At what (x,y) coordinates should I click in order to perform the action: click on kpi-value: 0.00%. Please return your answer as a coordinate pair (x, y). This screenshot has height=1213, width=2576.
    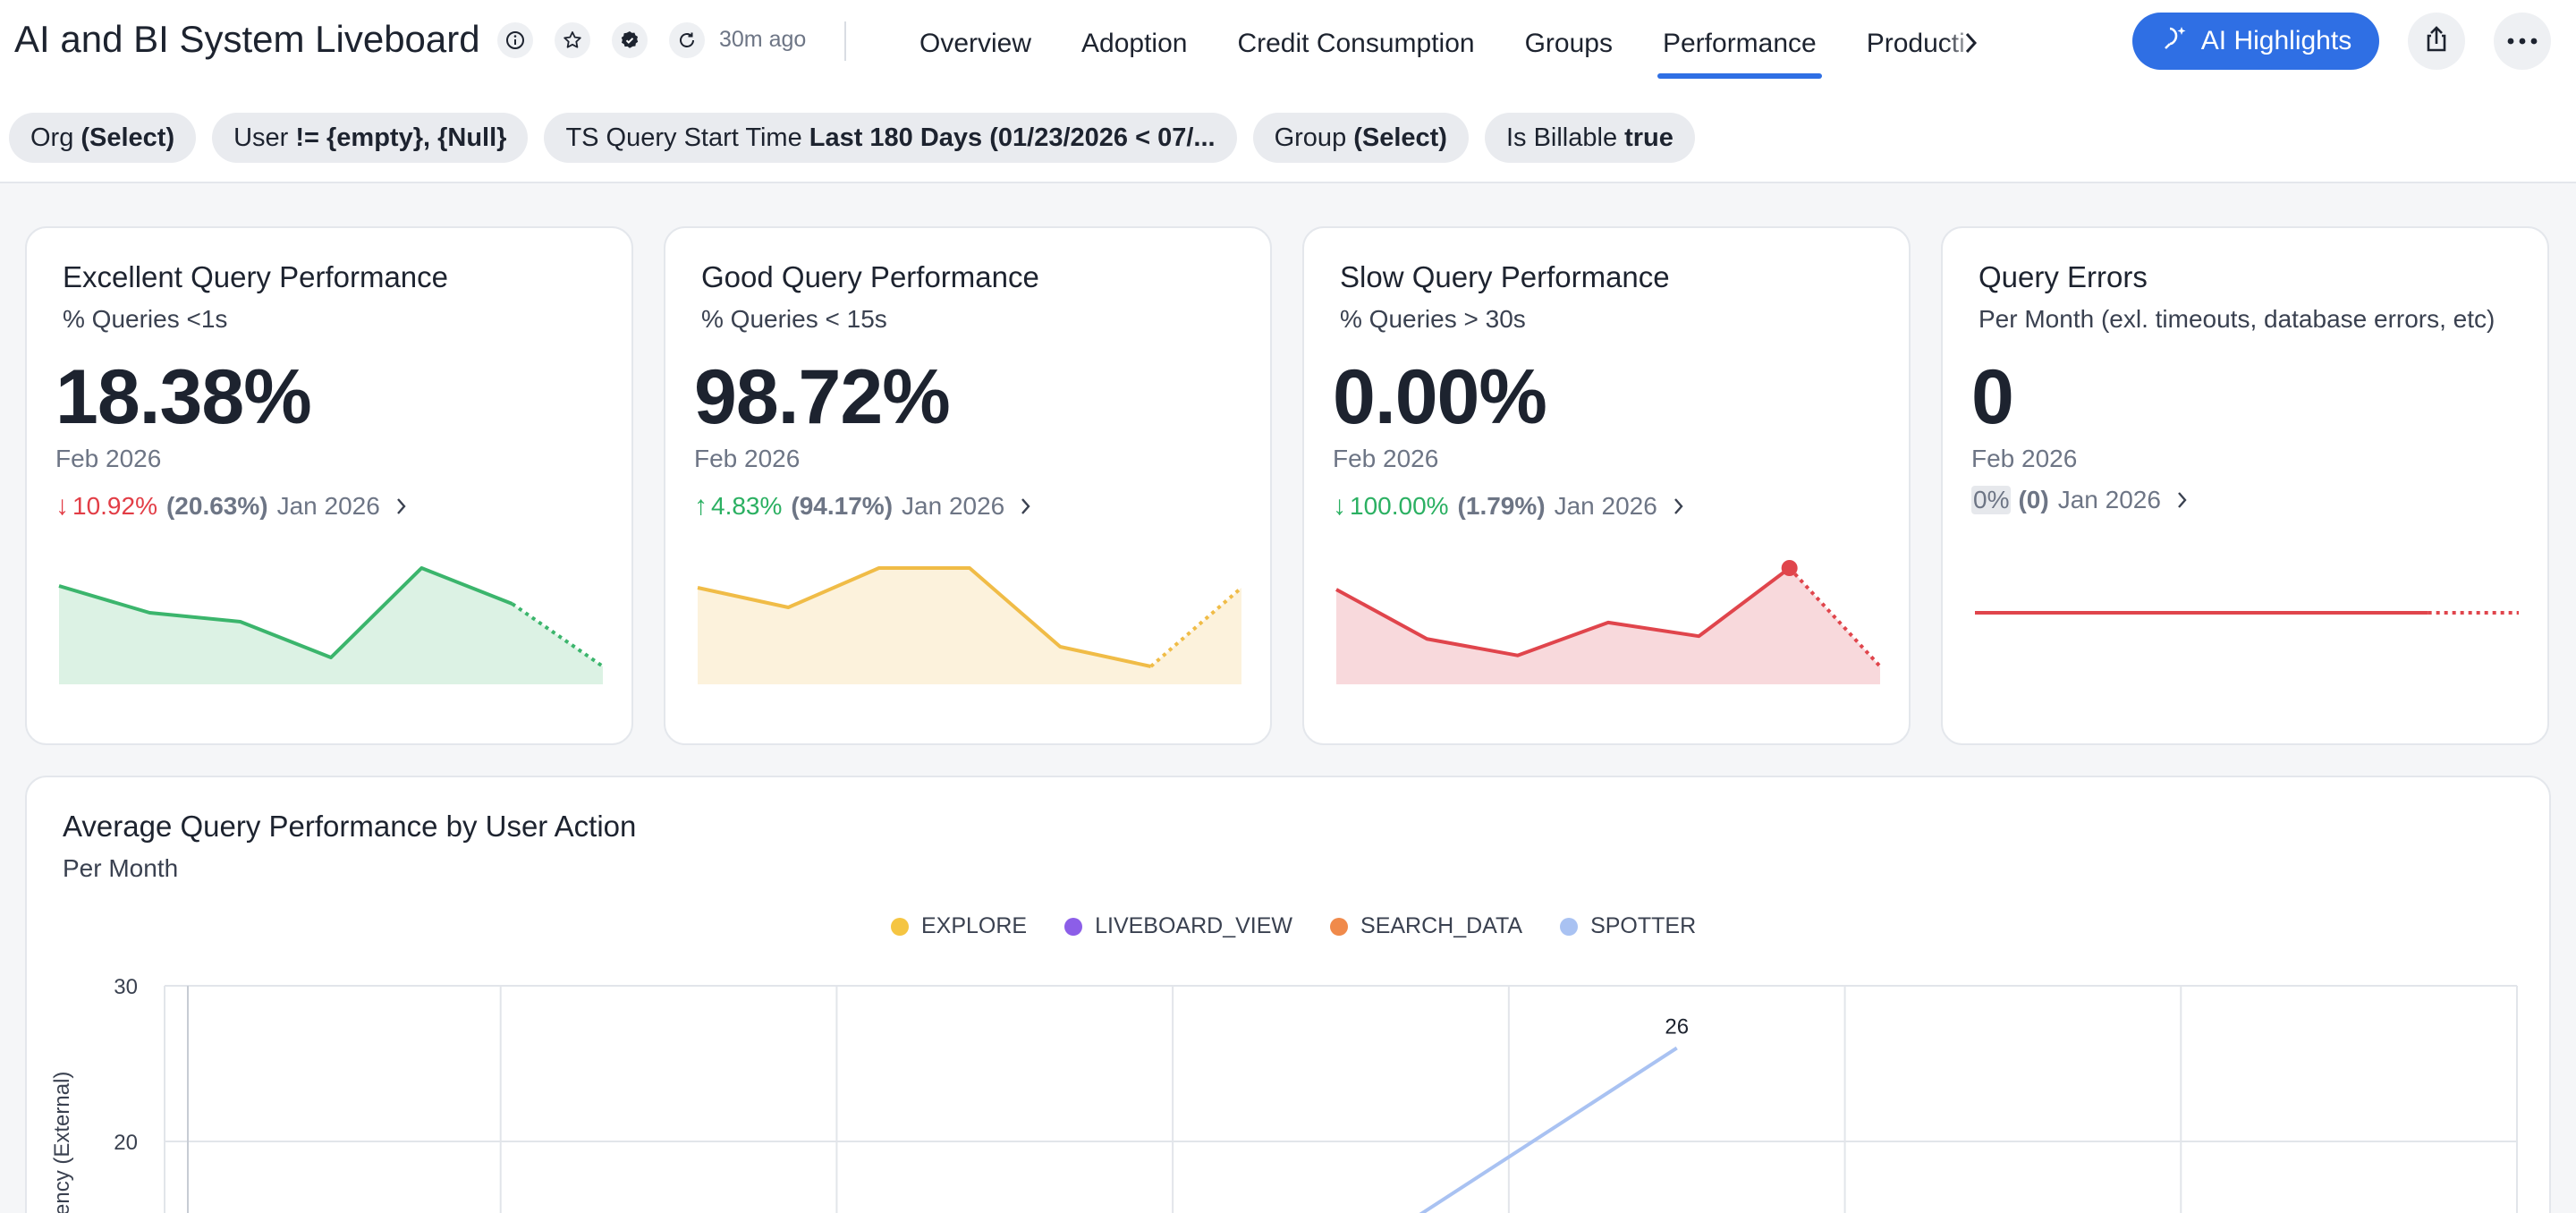
    Looking at the image, I should click on (1440, 397).